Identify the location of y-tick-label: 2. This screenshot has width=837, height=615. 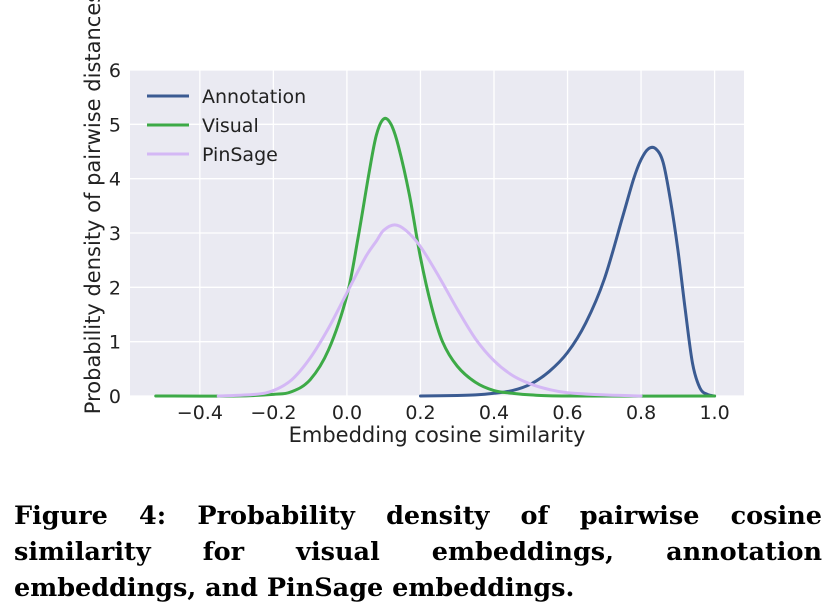
(115, 288).